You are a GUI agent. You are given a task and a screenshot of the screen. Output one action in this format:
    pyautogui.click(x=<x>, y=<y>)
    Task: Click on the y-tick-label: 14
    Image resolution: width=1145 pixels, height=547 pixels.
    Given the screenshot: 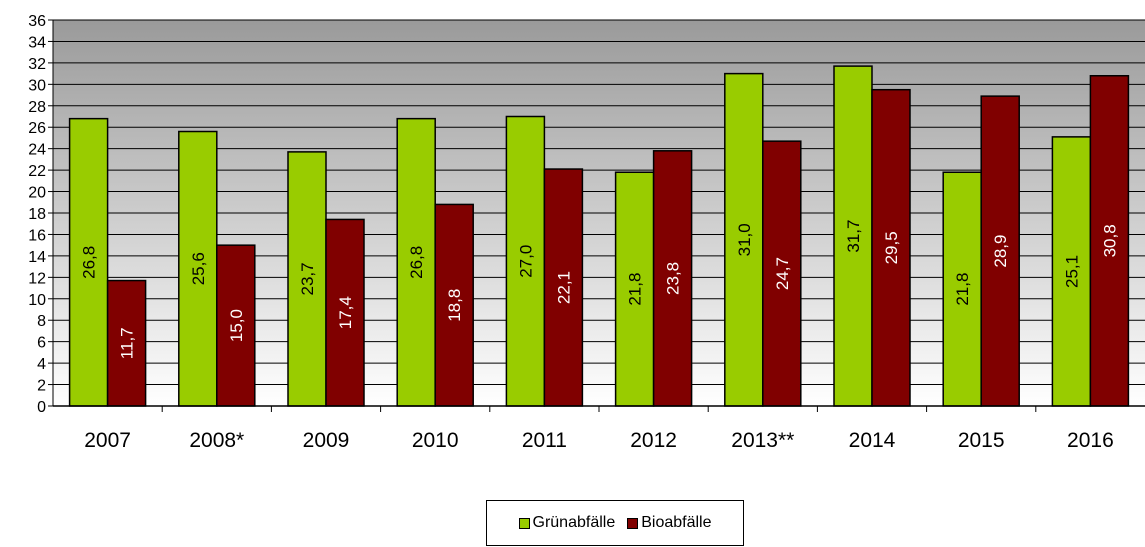 What is the action you would take?
    pyautogui.click(x=37, y=257)
    